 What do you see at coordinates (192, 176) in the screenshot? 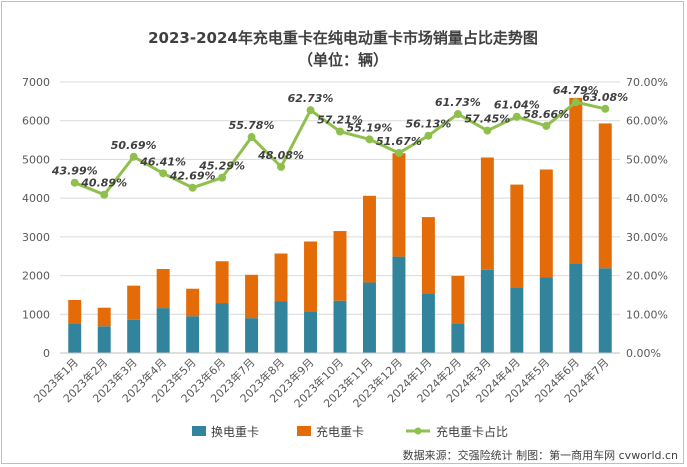
I see `share-data-label: 42.69%` at bounding box center [192, 176].